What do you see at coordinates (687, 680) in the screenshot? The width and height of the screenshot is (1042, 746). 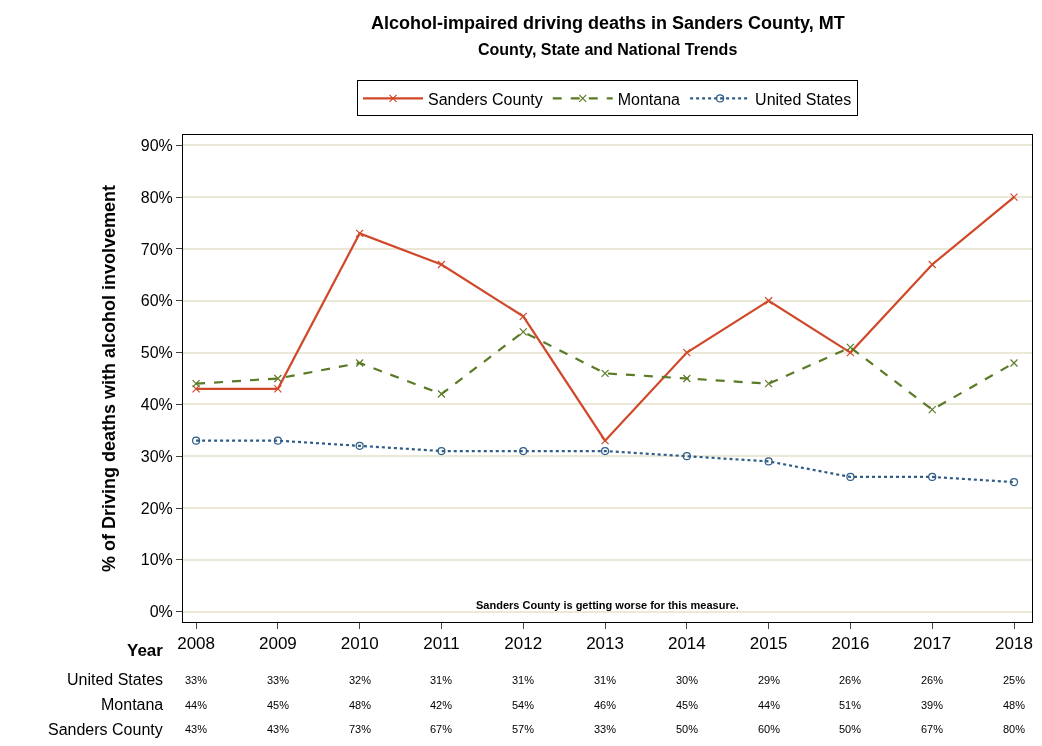 I see `data-label: 30%` at bounding box center [687, 680].